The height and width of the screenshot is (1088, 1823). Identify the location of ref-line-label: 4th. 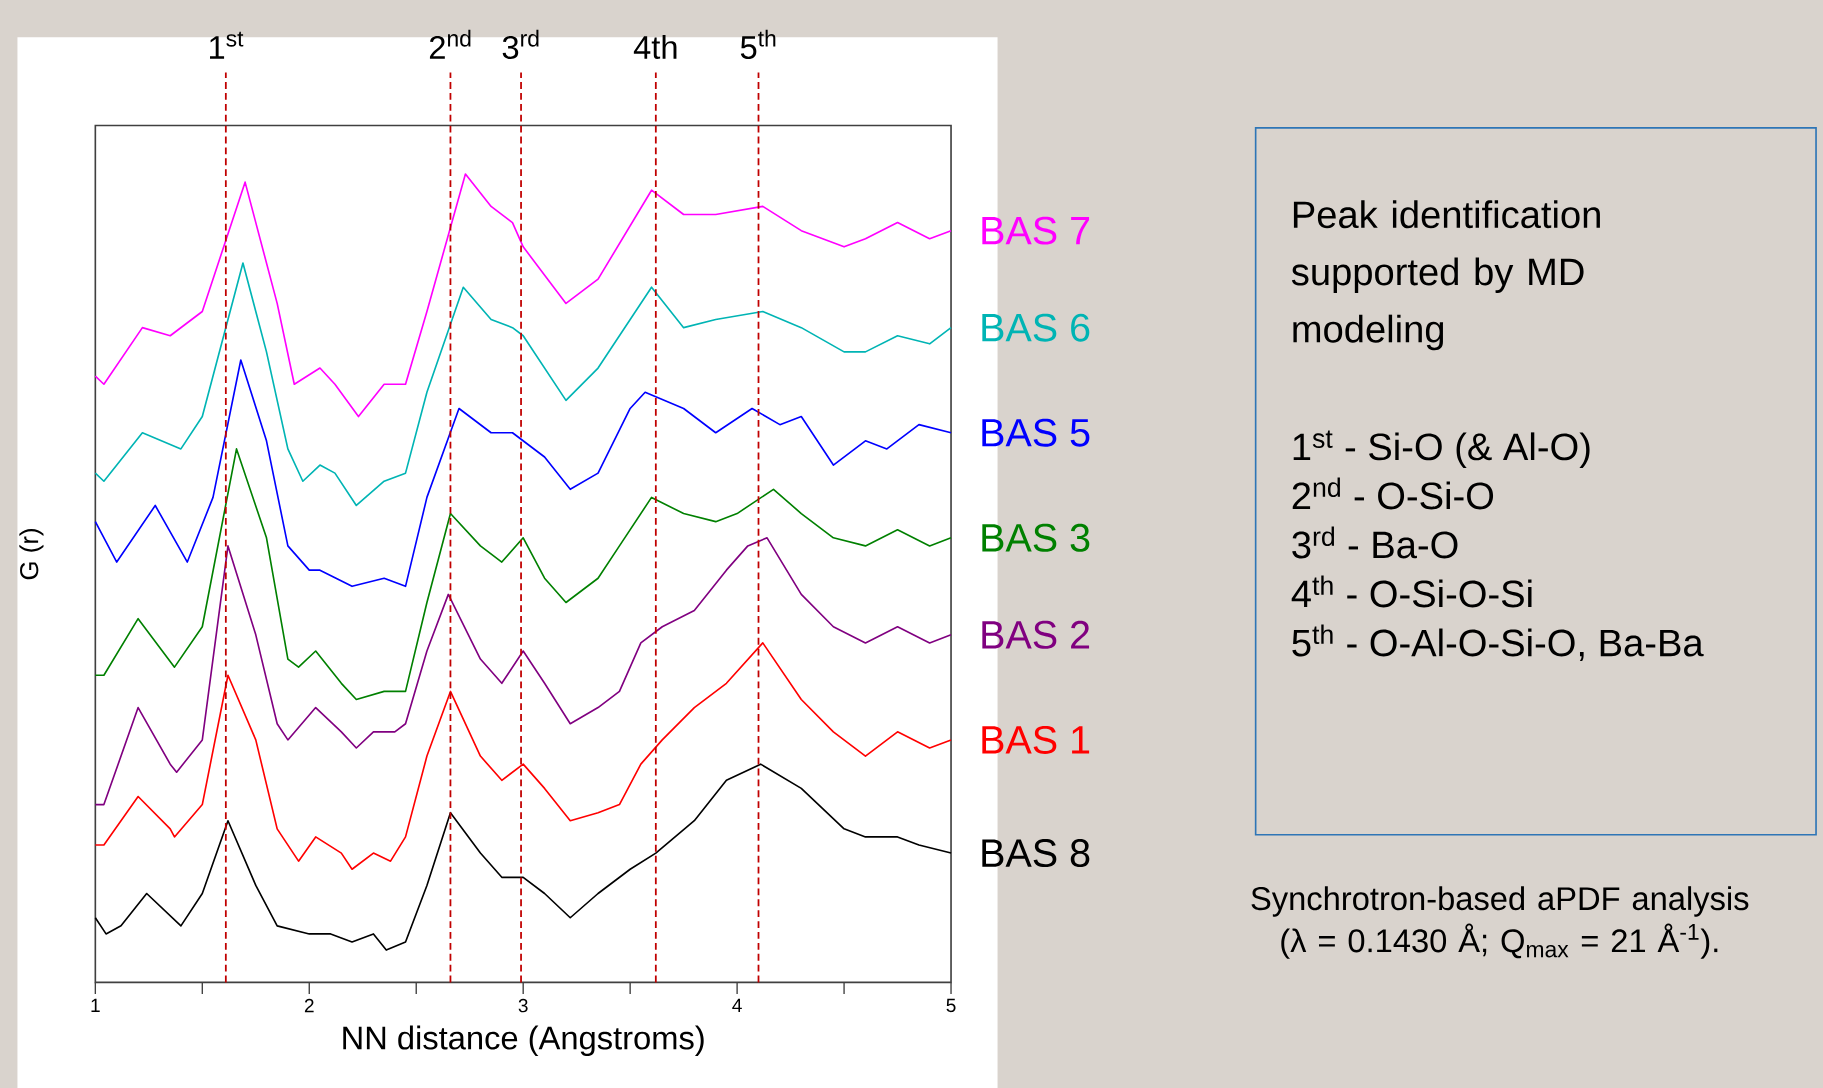
(655, 46).